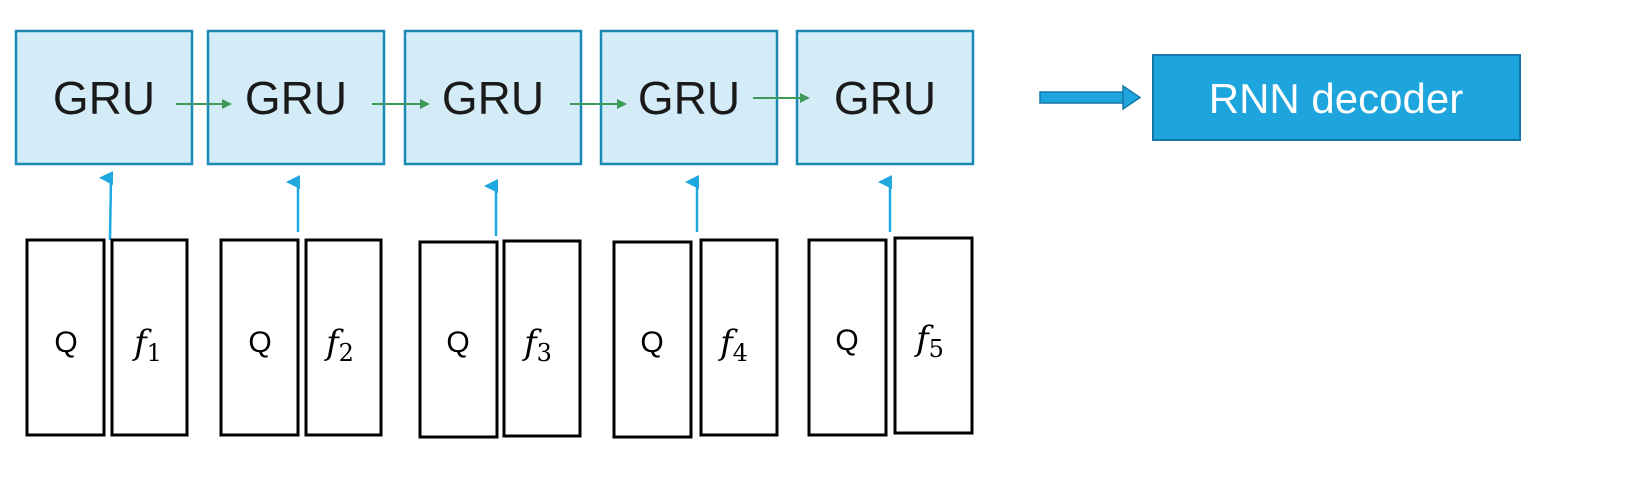 This screenshot has height=484, width=1638. I want to click on encoder-to-decoder-arrow, so click(1090, 97).